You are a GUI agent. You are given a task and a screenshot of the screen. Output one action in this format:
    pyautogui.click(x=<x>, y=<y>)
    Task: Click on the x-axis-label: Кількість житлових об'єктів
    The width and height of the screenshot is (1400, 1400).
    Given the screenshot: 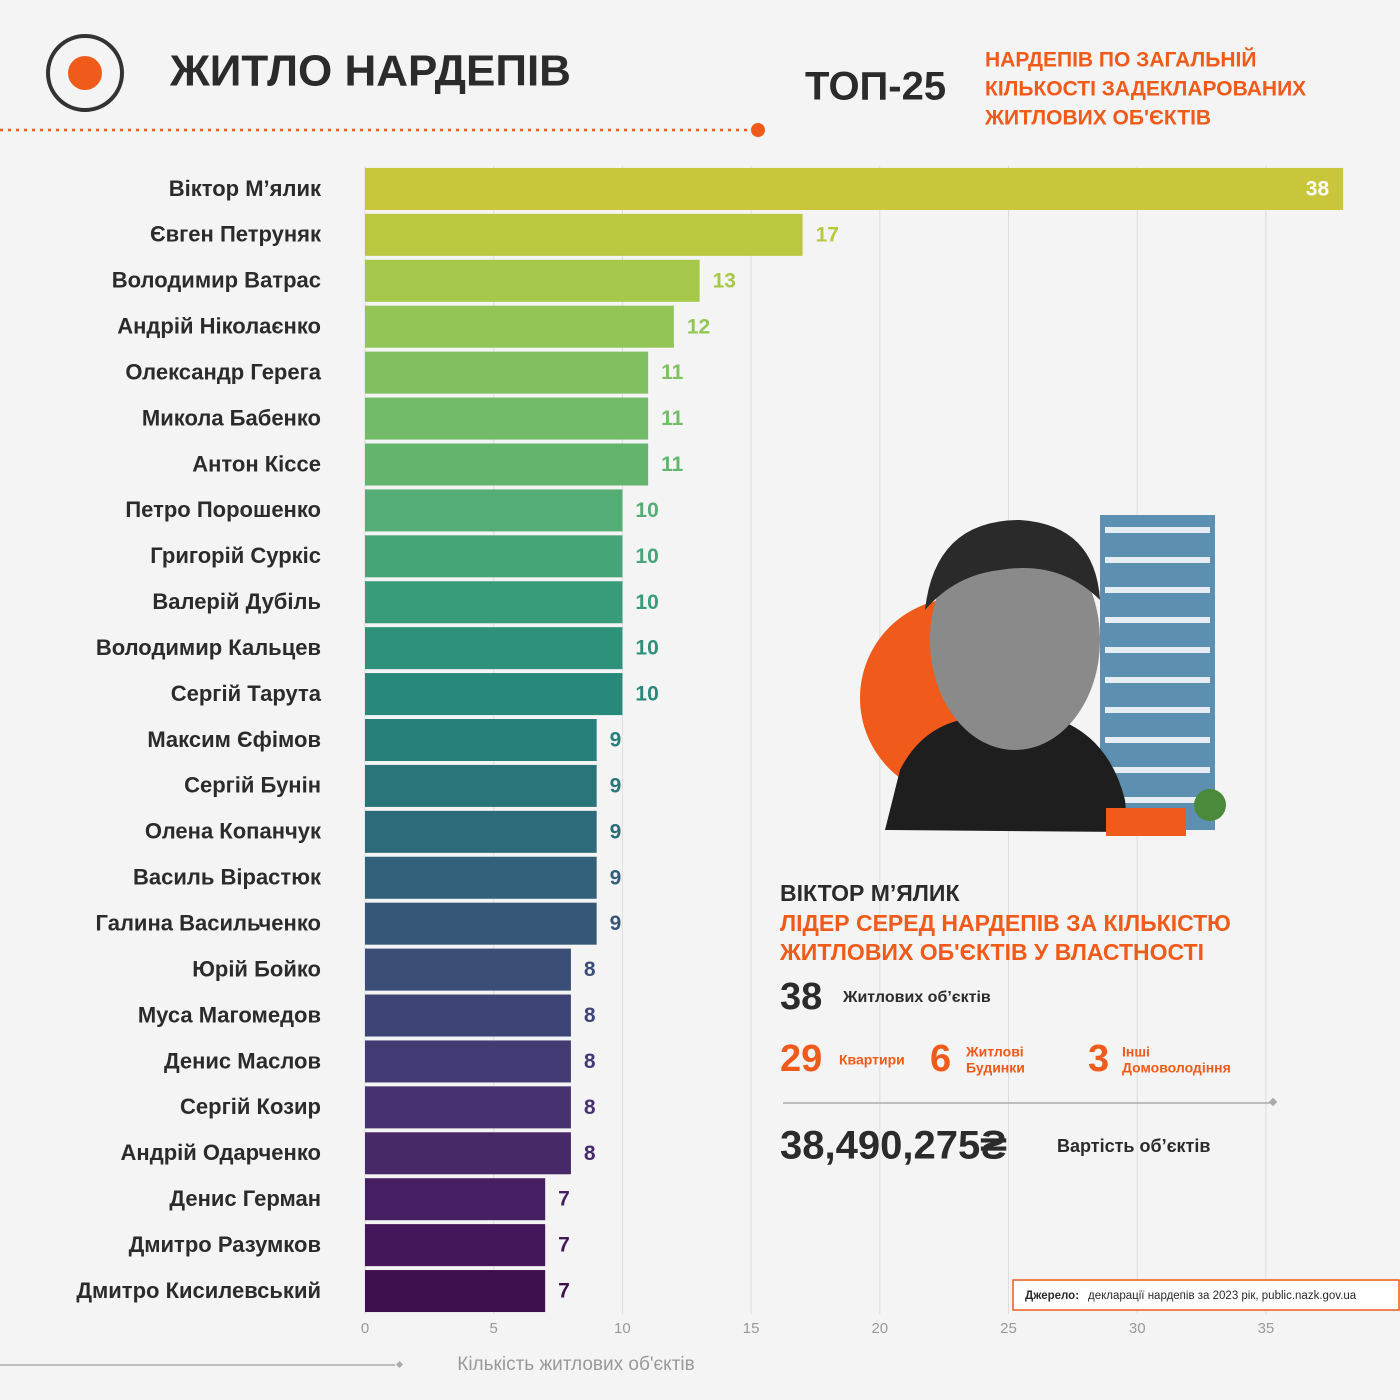 What is the action you would take?
    pyautogui.click(x=575, y=1364)
    